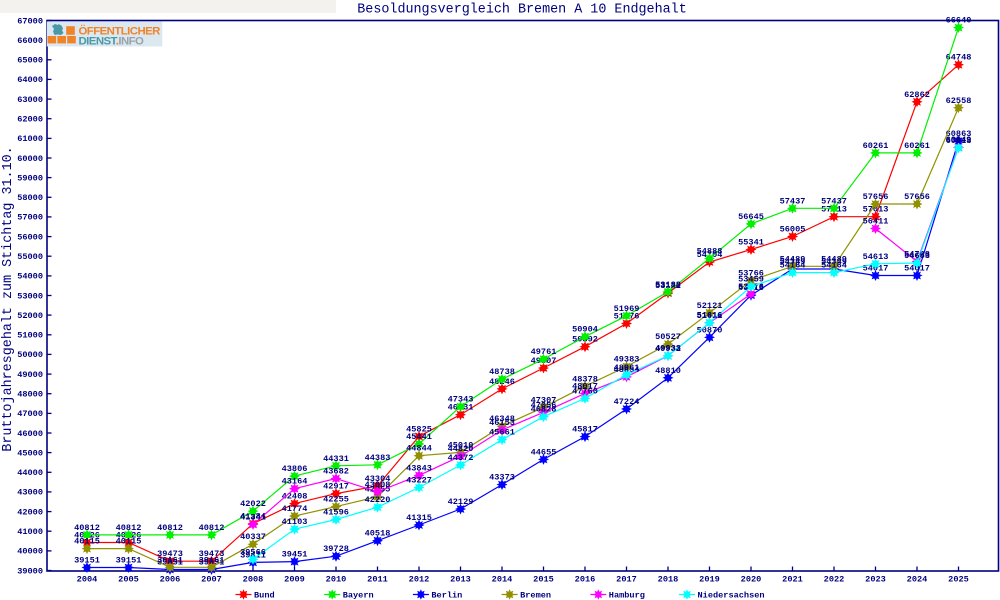  Describe the element at coordinates (668, 285) in the screenshot. I see `svg-text: 53188` at that location.